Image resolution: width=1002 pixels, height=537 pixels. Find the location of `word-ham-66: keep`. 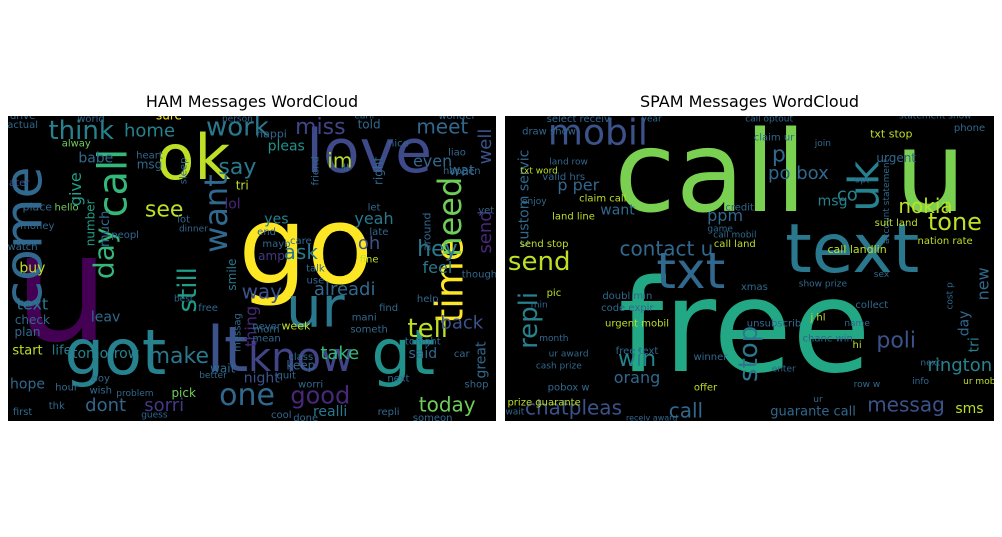

word-ham-66: keep is located at coordinates (300, 366).